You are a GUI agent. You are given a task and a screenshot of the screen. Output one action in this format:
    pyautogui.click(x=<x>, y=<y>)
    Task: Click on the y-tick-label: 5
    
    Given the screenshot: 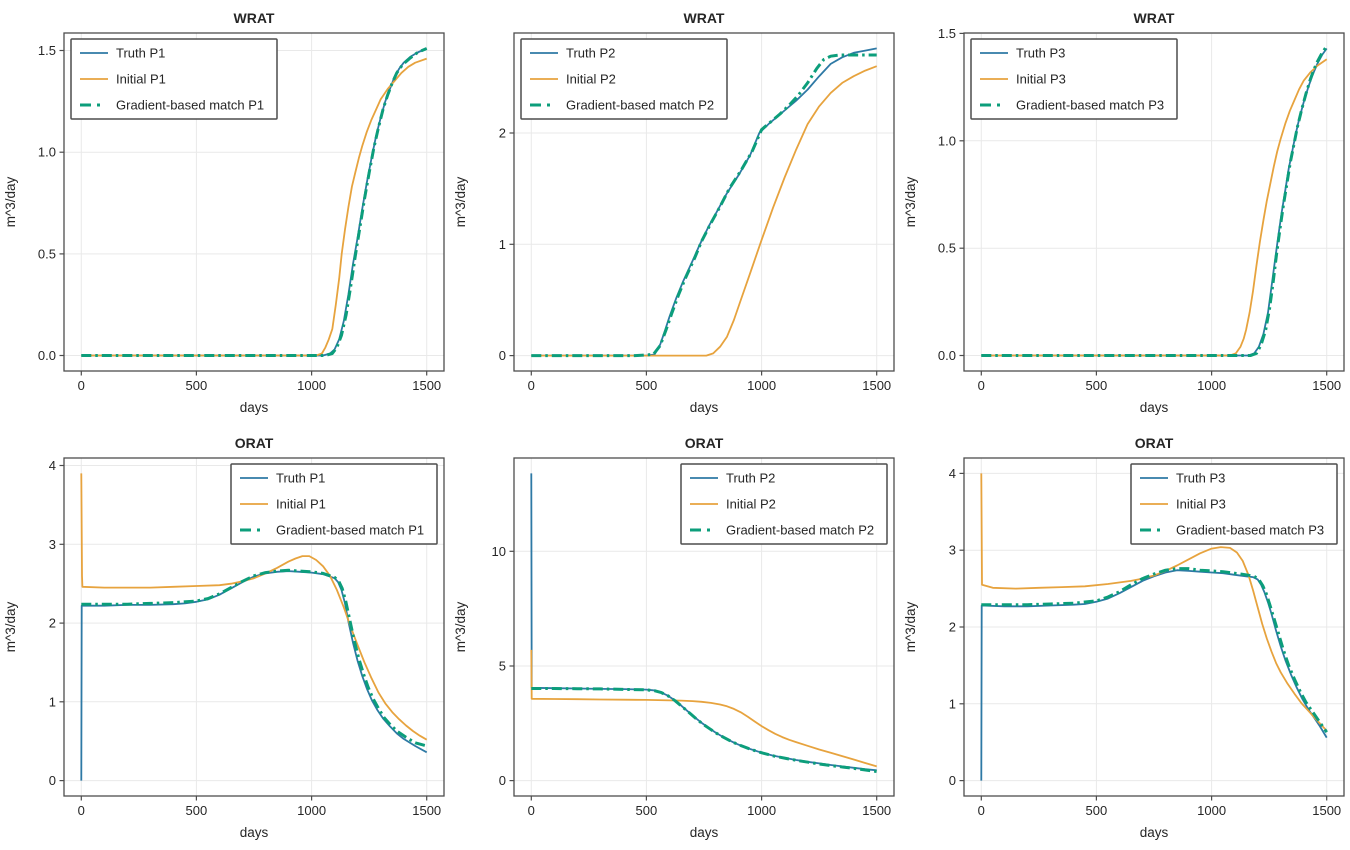 What is the action you would take?
    pyautogui.click(x=502, y=666)
    